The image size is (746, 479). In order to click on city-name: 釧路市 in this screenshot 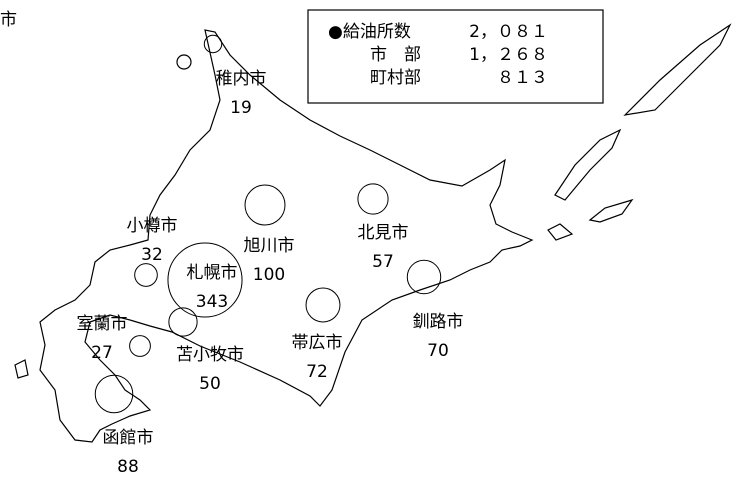, I will do `click(438, 322)`.